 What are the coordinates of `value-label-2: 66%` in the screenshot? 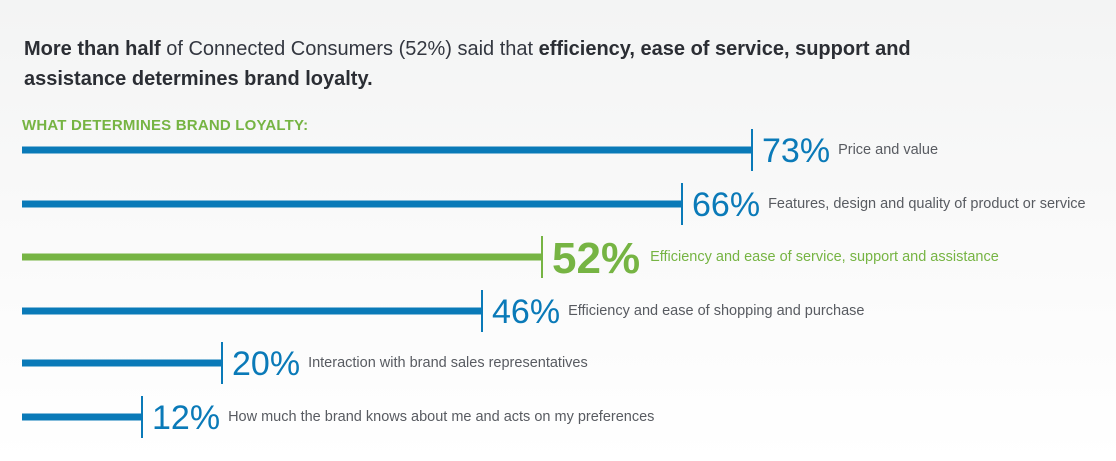 It's located at (726, 205).